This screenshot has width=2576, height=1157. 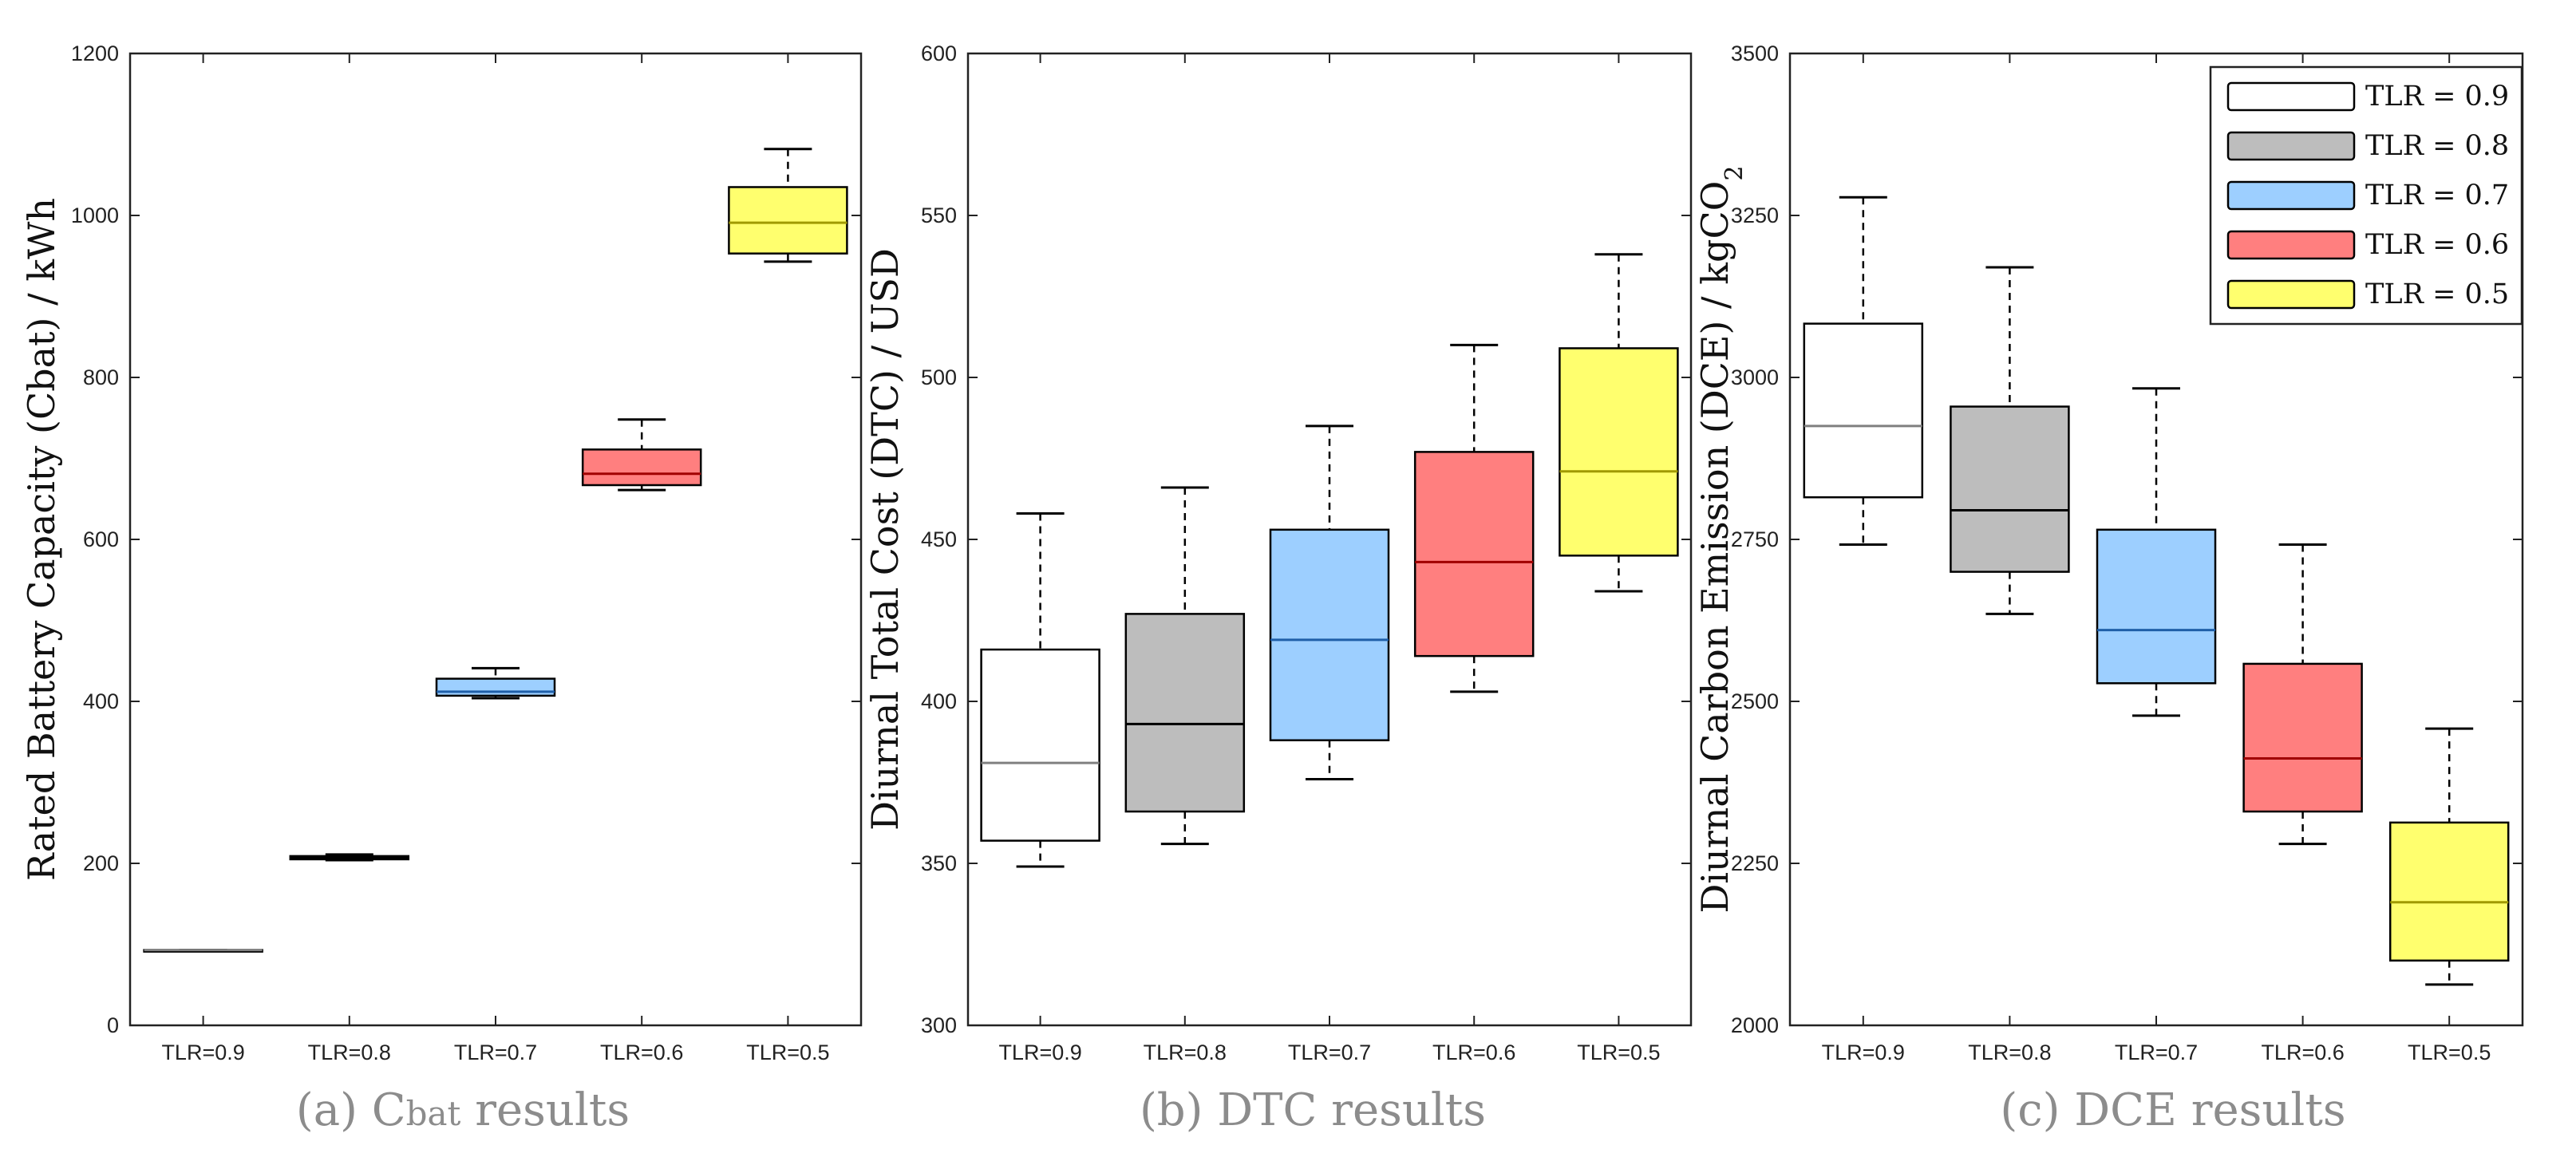 I want to click on y-tick-label: 350, so click(x=939, y=863).